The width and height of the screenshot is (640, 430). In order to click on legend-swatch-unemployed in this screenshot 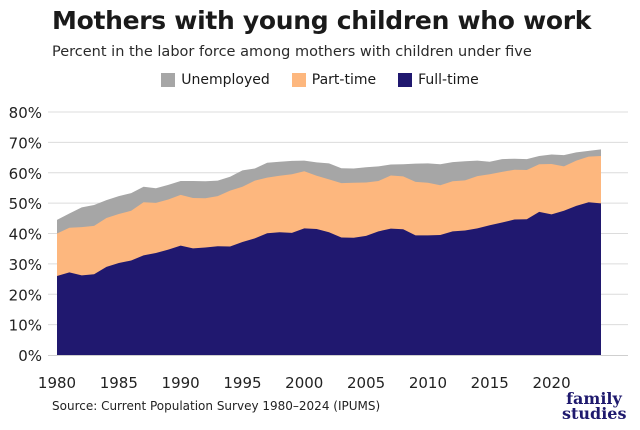, I will do `click(168, 80)`.